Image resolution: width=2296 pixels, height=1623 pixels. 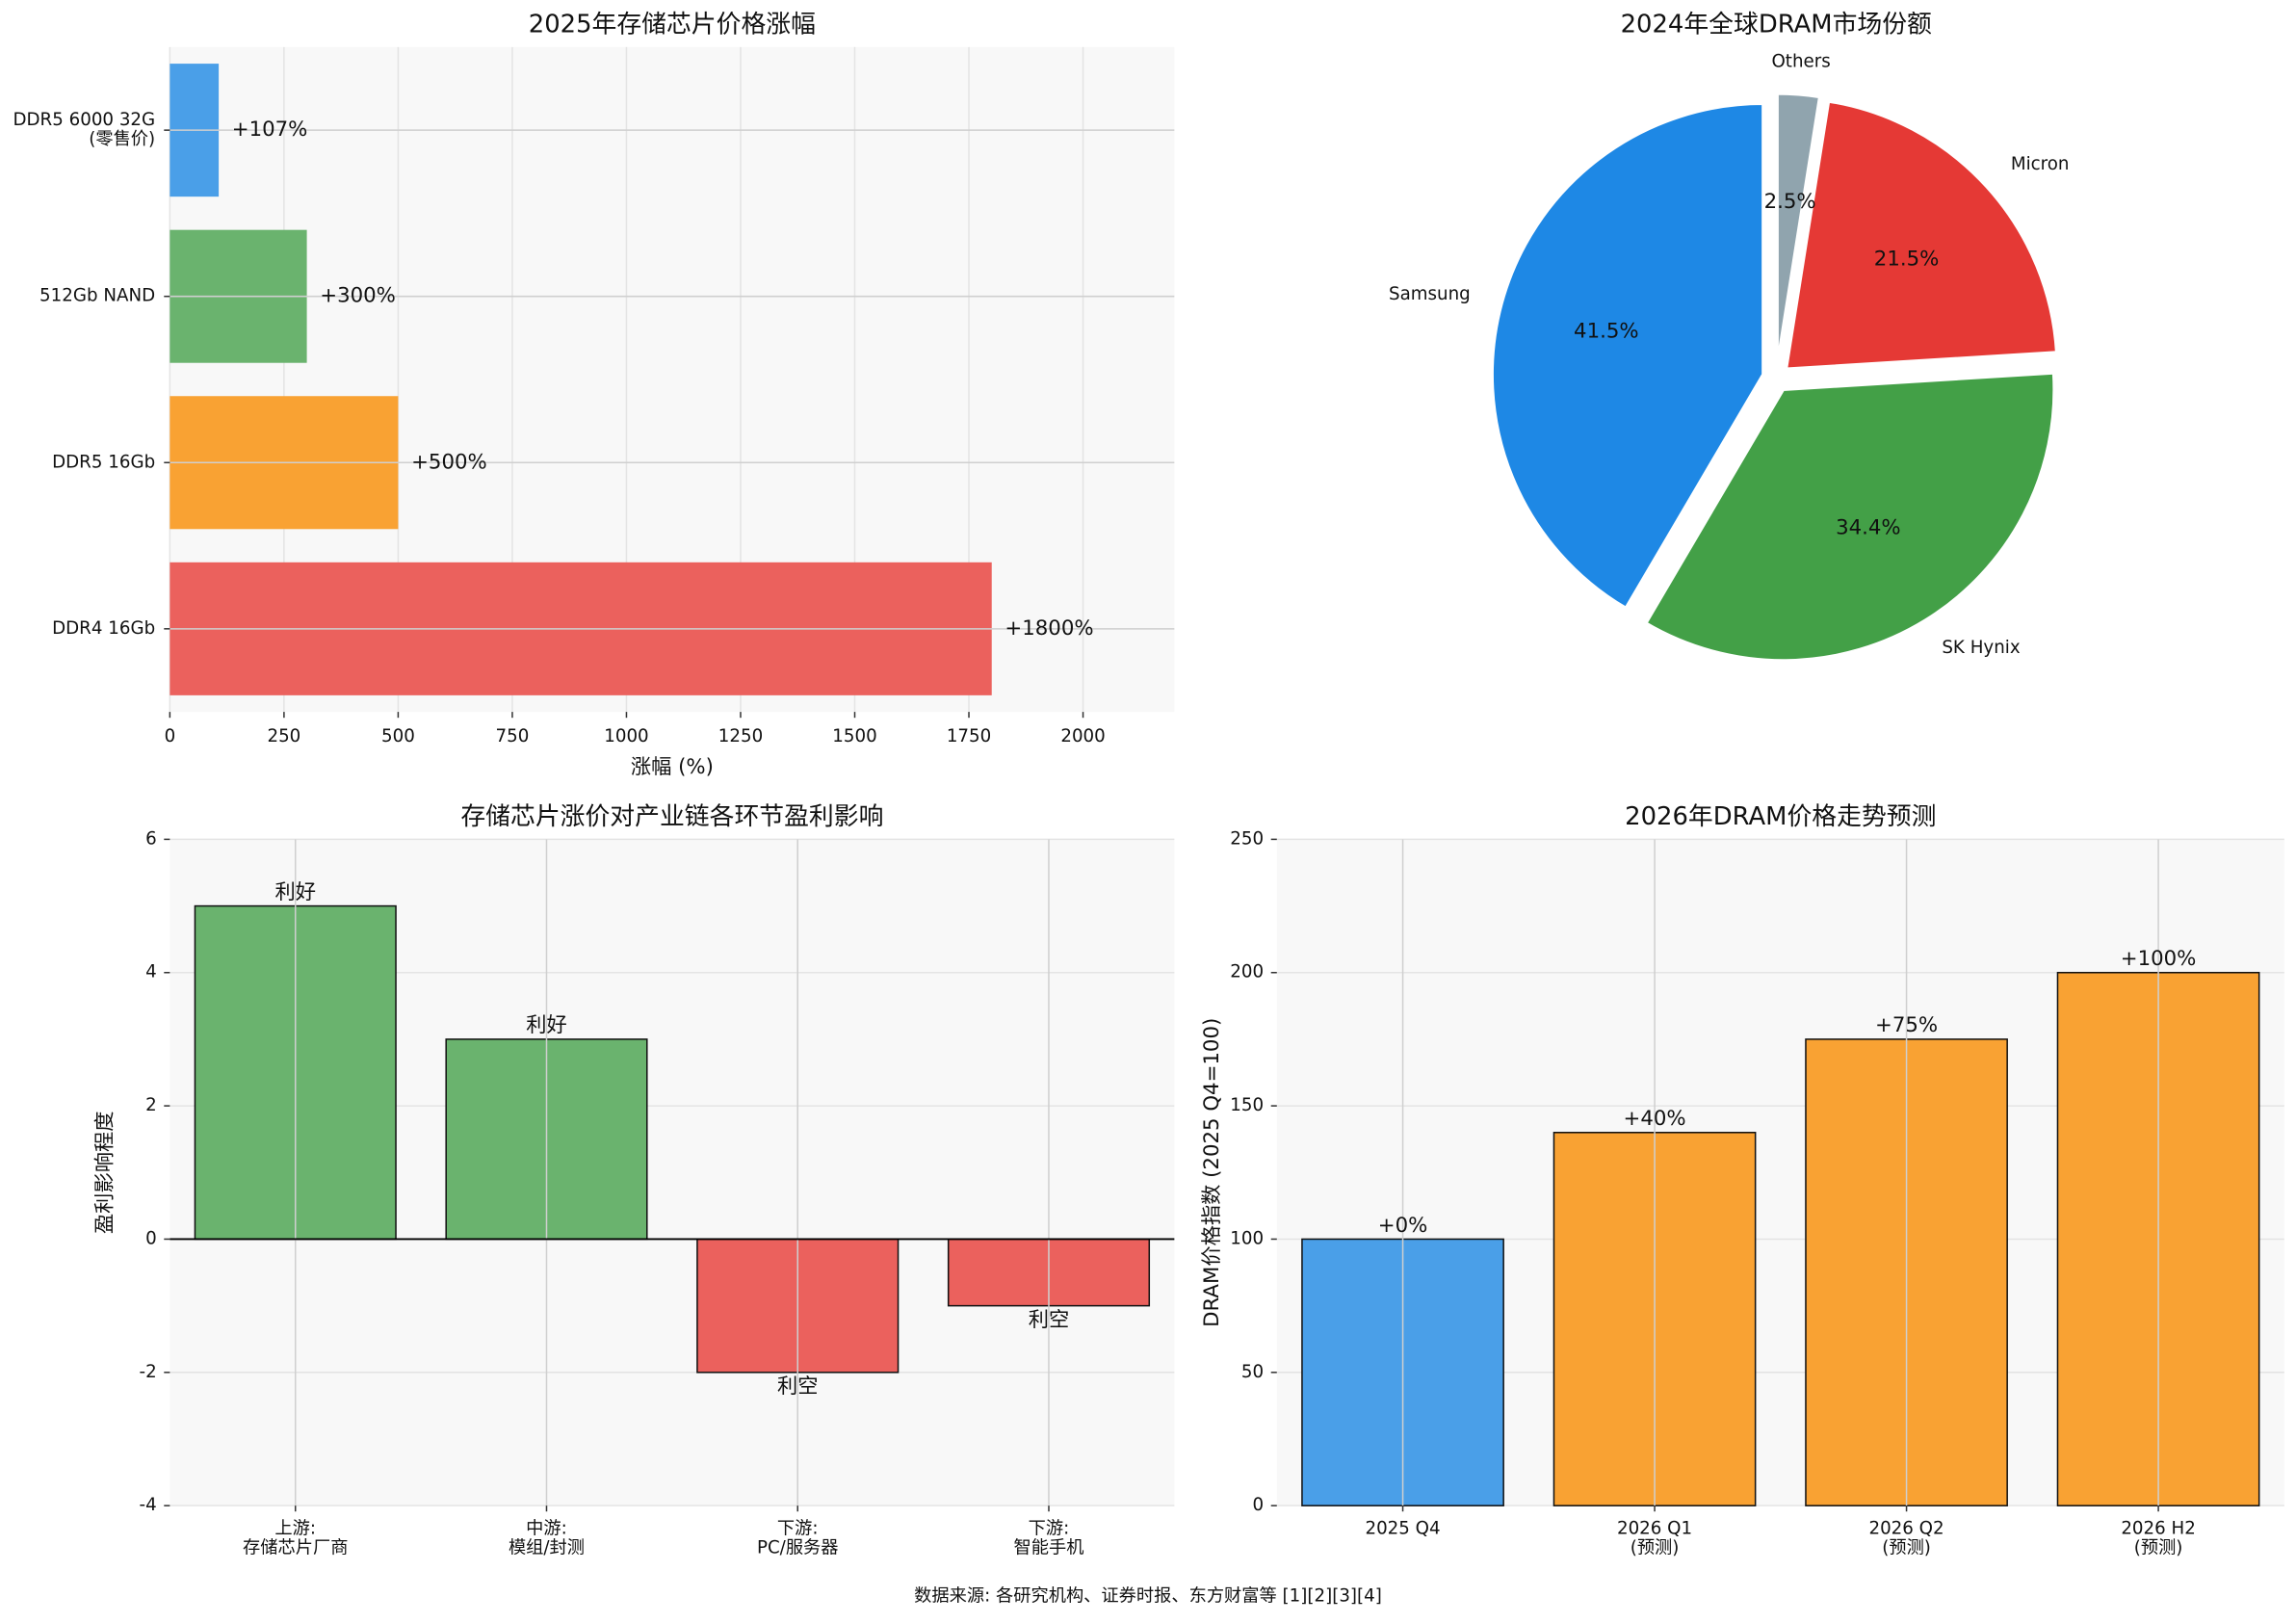 What do you see at coordinates (358, 296) in the screenshot?
I see `value-label: +300%` at bounding box center [358, 296].